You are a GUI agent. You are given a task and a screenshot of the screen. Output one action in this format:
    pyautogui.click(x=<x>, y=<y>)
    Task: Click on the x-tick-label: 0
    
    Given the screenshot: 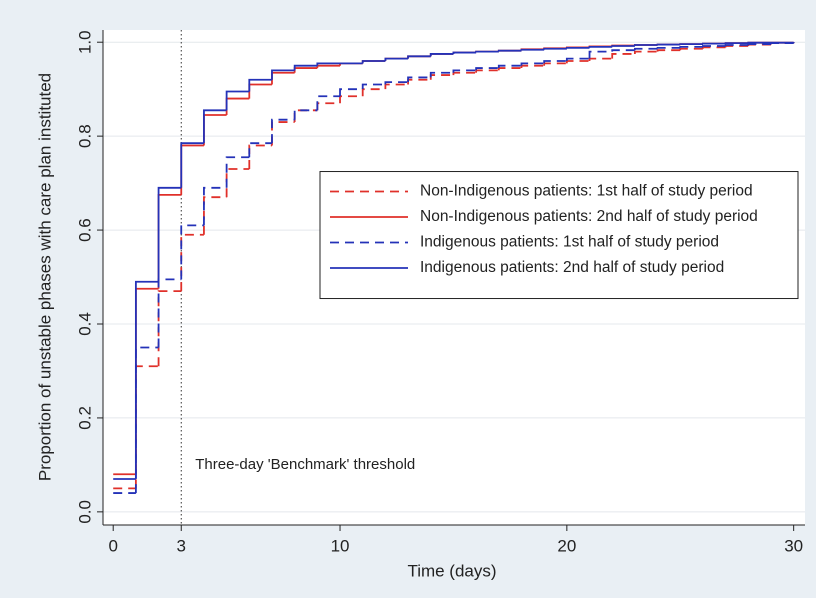 What is the action you would take?
    pyautogui.click(x=112, y=545)
    